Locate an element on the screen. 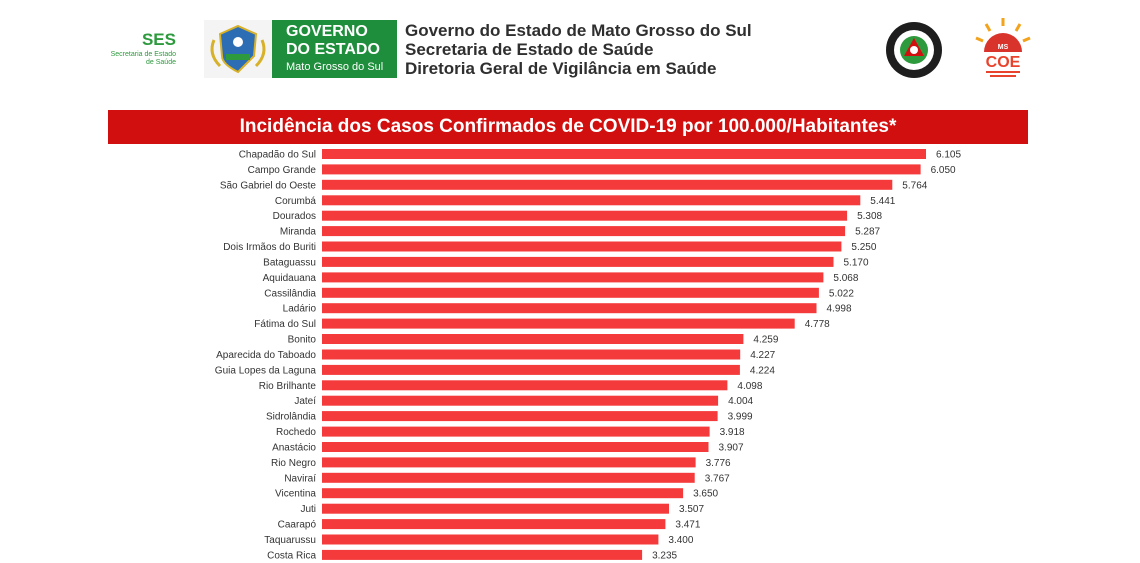  value-label-0: 6.105 is located at coordinates (948, 155).